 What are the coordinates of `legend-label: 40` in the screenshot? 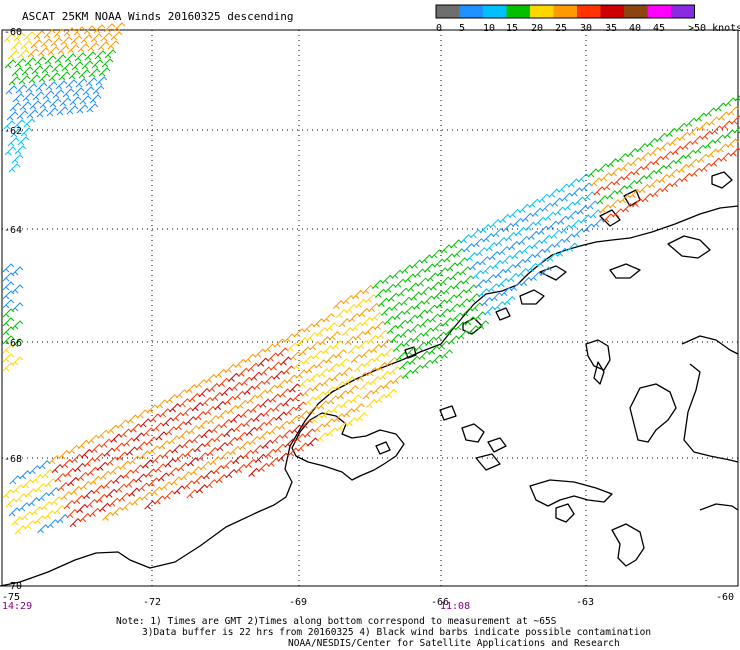 It's located at (635, 28).